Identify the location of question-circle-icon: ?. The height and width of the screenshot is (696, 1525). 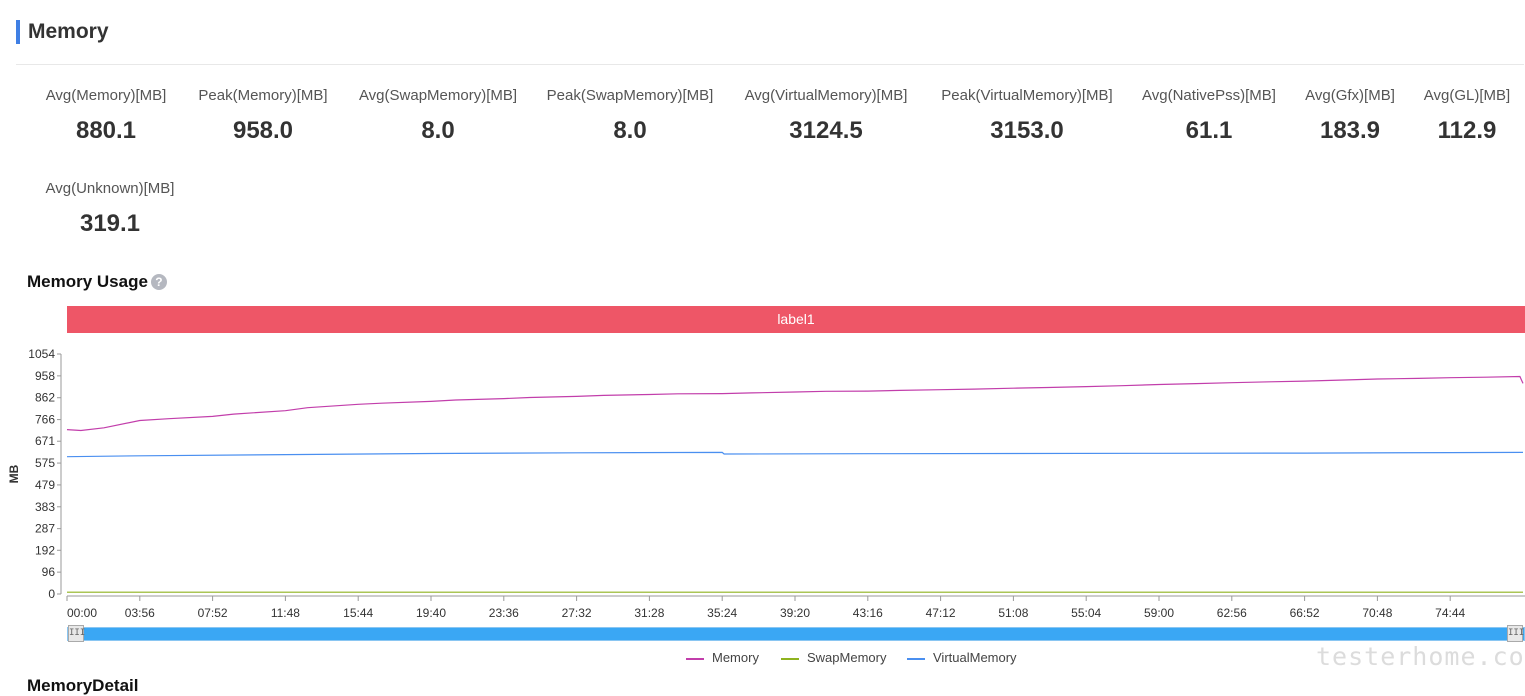
(158, 282).